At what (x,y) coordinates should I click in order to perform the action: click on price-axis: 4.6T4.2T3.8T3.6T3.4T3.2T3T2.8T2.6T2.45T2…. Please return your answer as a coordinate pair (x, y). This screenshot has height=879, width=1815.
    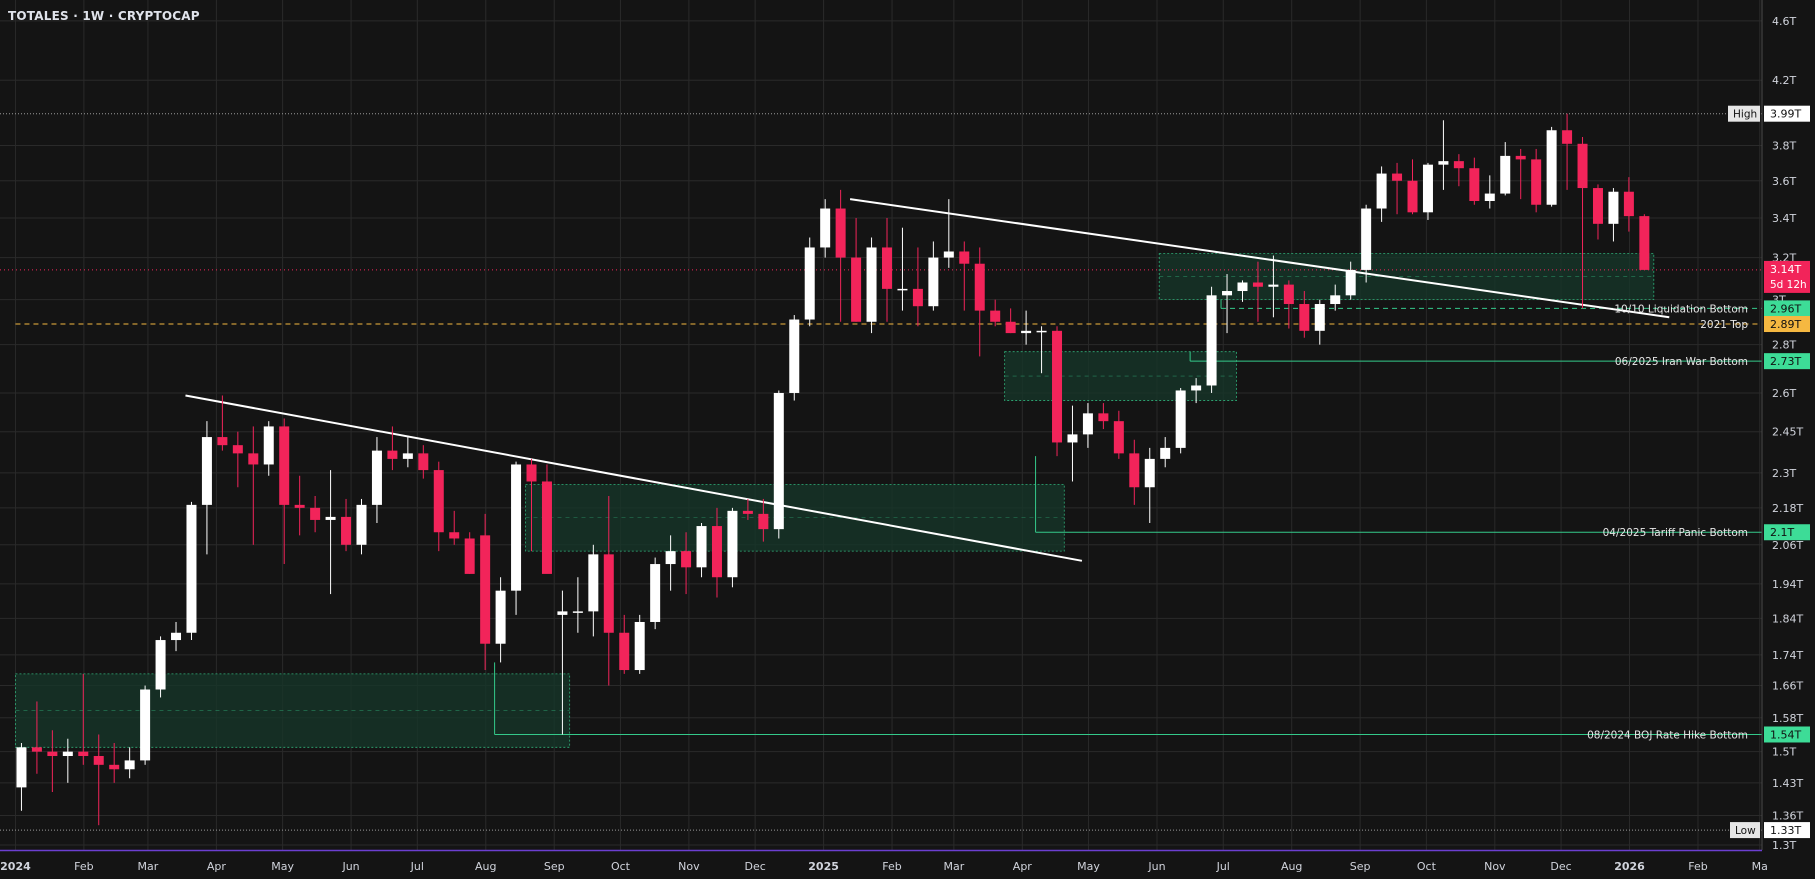
    Looking at the image, I should click on (1771, 439).